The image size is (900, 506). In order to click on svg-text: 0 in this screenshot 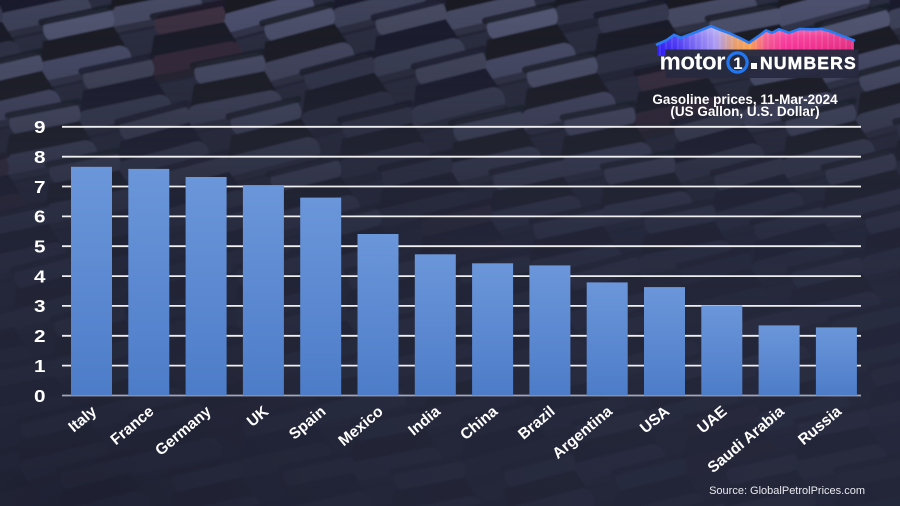, I will do `click(40, 396)`.